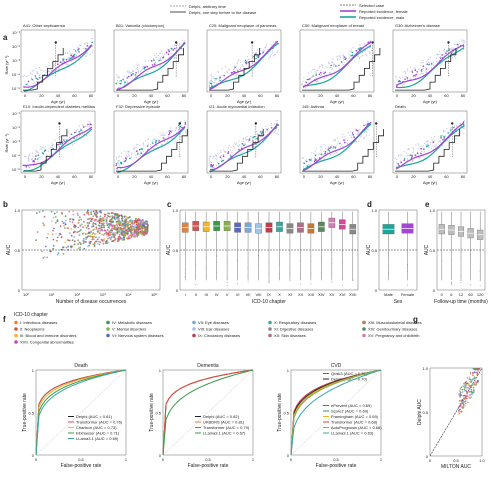 Image resolution: width=491 pixels, height=480 pixels. I want to click on selected-case-marker, so click(452, 123).